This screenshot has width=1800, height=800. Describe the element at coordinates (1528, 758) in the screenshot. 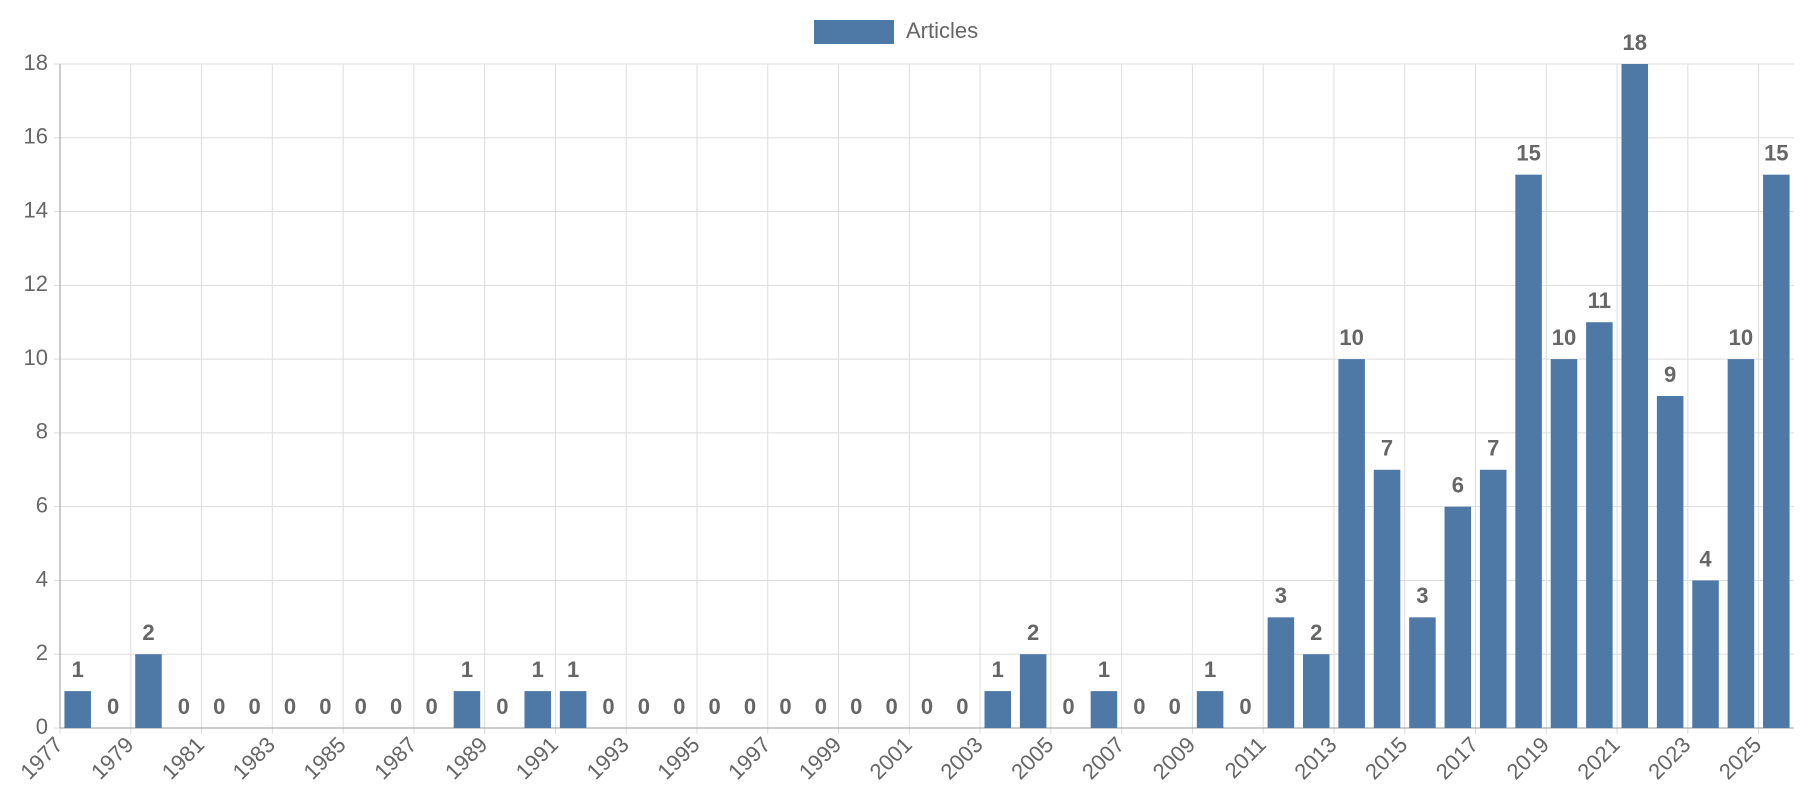

I see `x-tick-label: 2019` at that location.